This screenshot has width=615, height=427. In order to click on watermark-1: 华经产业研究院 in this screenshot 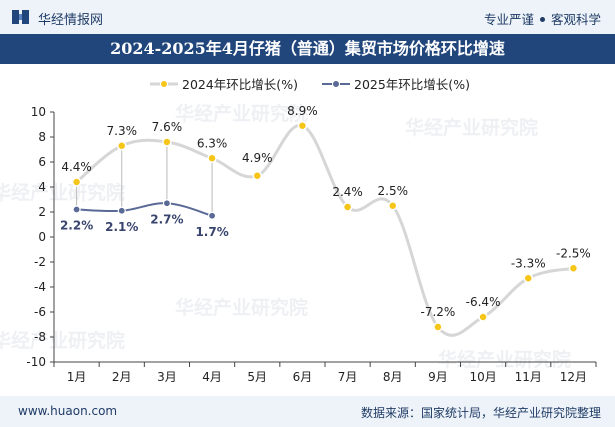, I will do `click(241, 113)`.